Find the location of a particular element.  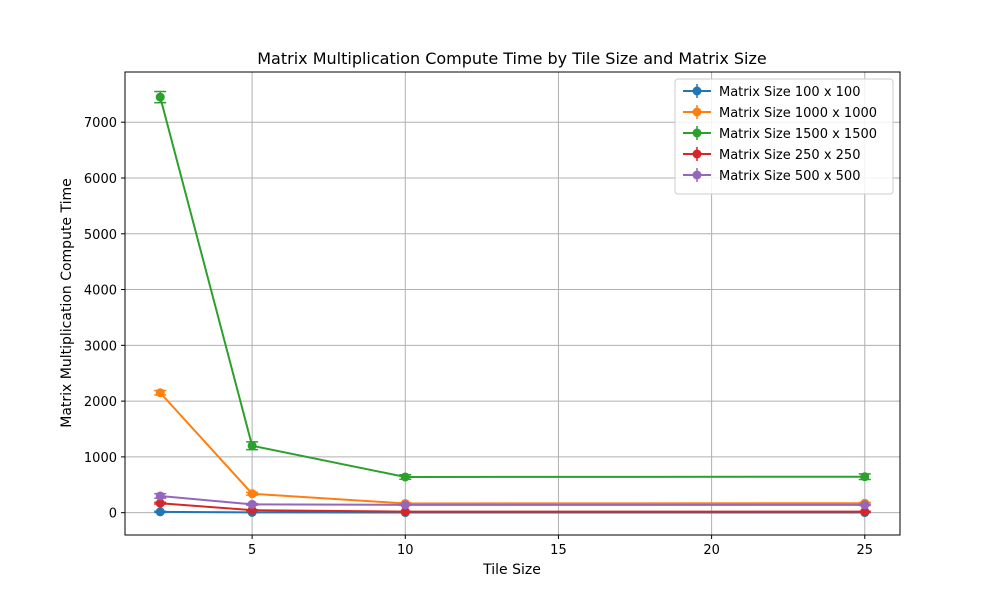

legend-item: Matrix Size 1500 x 1500 is located at coordinates (780, 134).